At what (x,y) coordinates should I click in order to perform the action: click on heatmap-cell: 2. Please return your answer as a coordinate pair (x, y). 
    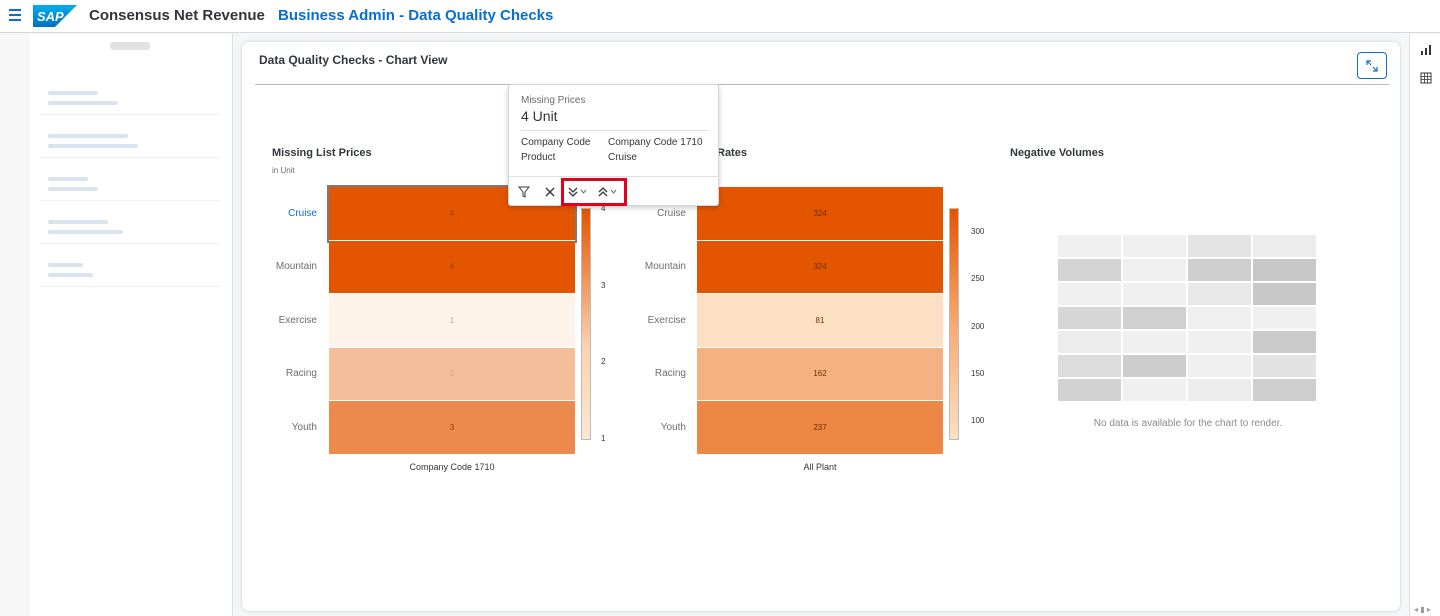
    Looking at the image, I should click on (452, 374).